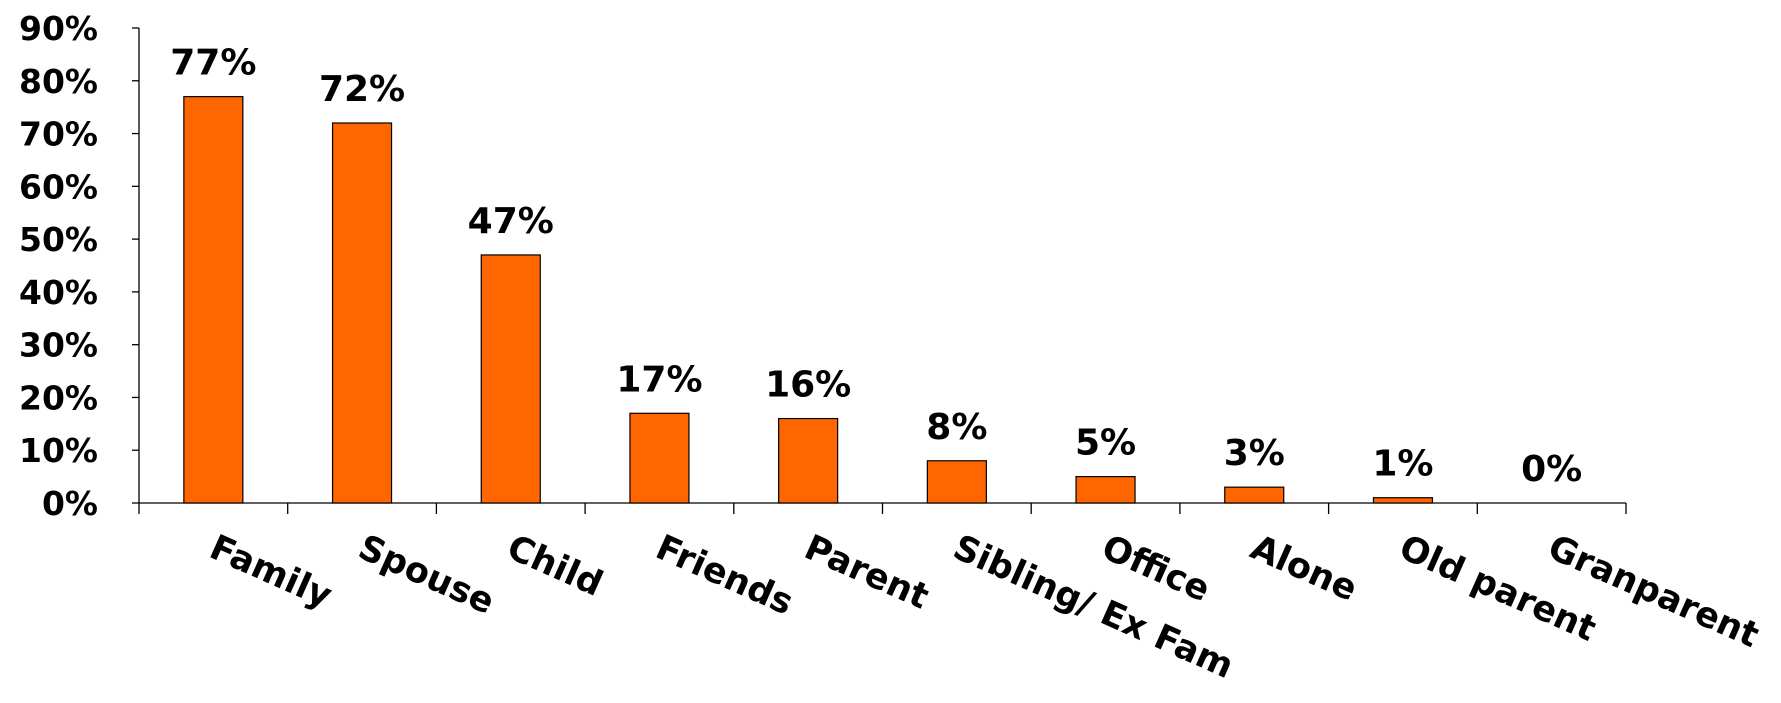 Image resolution: width=1781 pixels, height=703 pixels. What do you see at coordinates (956, 427) in the screenshot?
I see `data-label: 8%` at bounding box center [956, 427].